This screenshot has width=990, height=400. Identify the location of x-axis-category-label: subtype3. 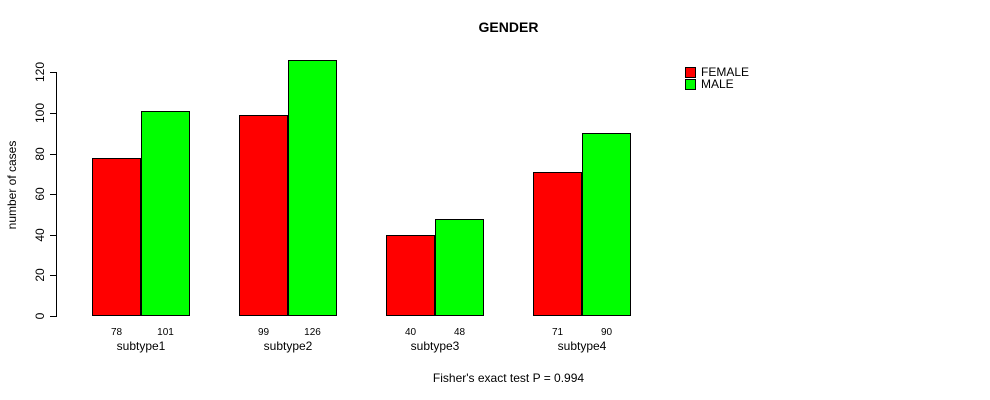
(435, 346).